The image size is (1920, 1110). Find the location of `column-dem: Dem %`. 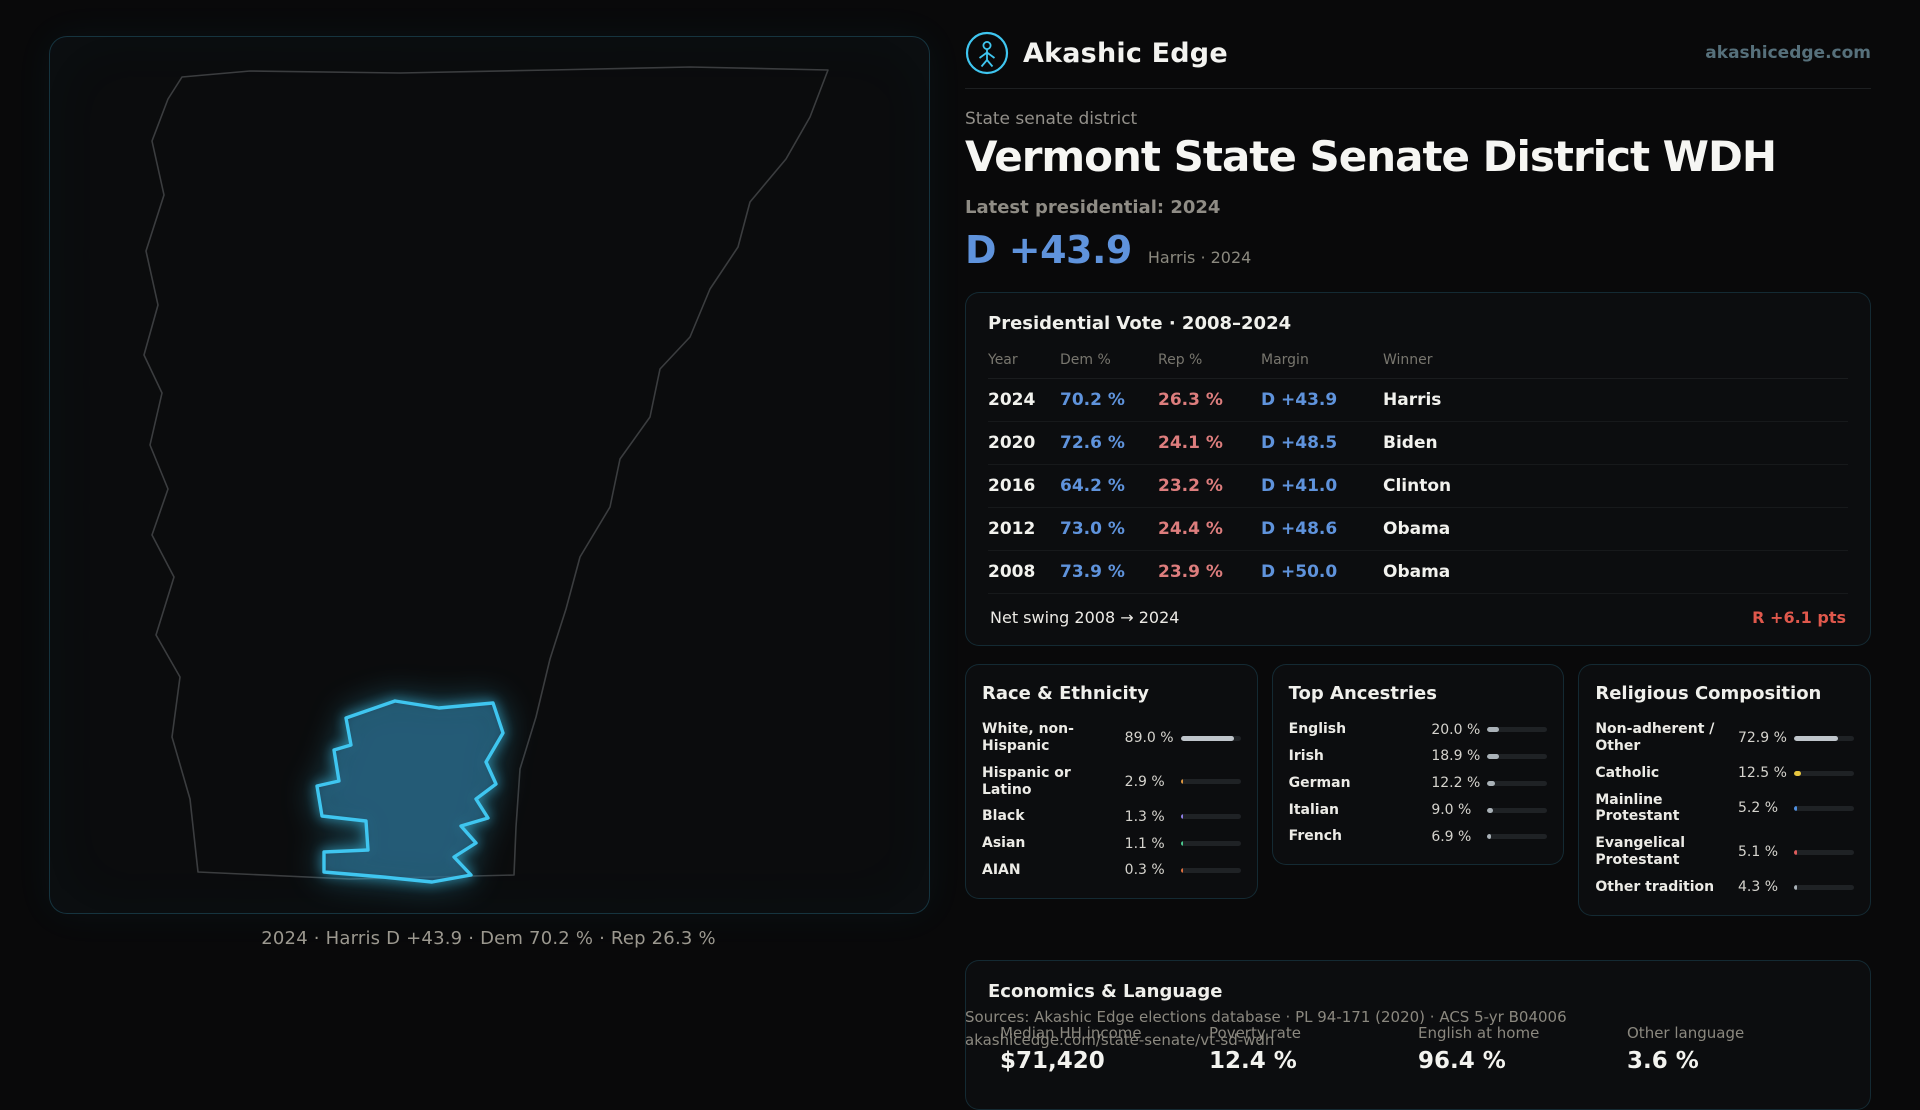

column-dem: Dem % is located at coordinates (1085, 360).